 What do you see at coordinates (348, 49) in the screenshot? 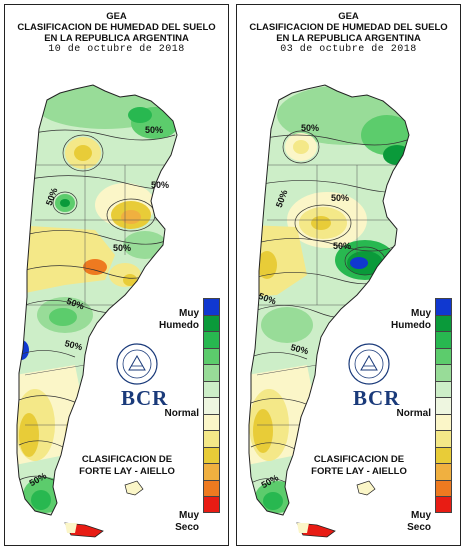
I see `map-date: 03 de octubre de 2018` at bounding box center [348, 49].